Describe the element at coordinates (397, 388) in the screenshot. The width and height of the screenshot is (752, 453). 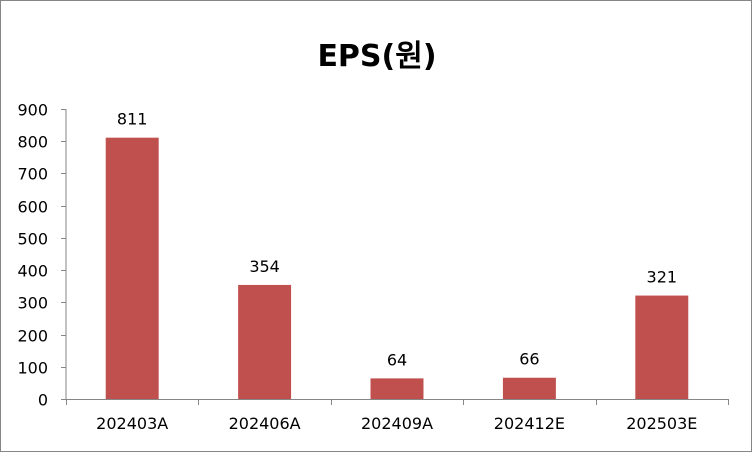
I see `bar-202409A` at that location.